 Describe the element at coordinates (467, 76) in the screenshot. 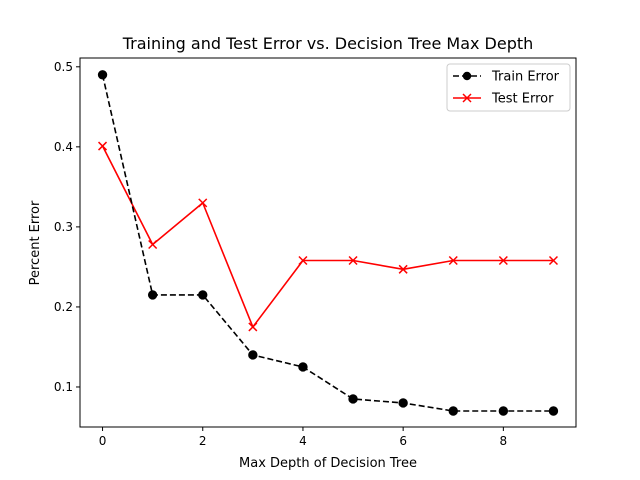

I see `legend-marker-train-error` at that location.